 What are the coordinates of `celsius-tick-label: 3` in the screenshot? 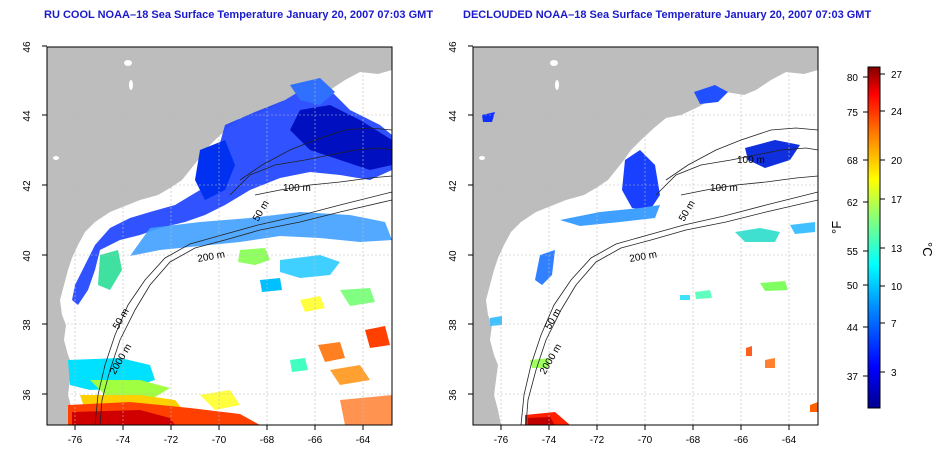 It's located at (894, 373).